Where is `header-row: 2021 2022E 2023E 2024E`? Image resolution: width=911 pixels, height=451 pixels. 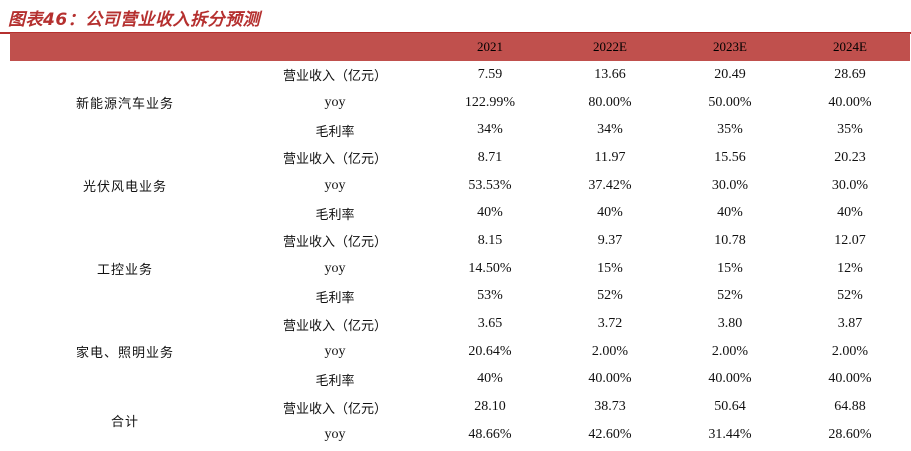 header-row: 2021 2022E 2023E 2024E is located at coordinates (460, 47).